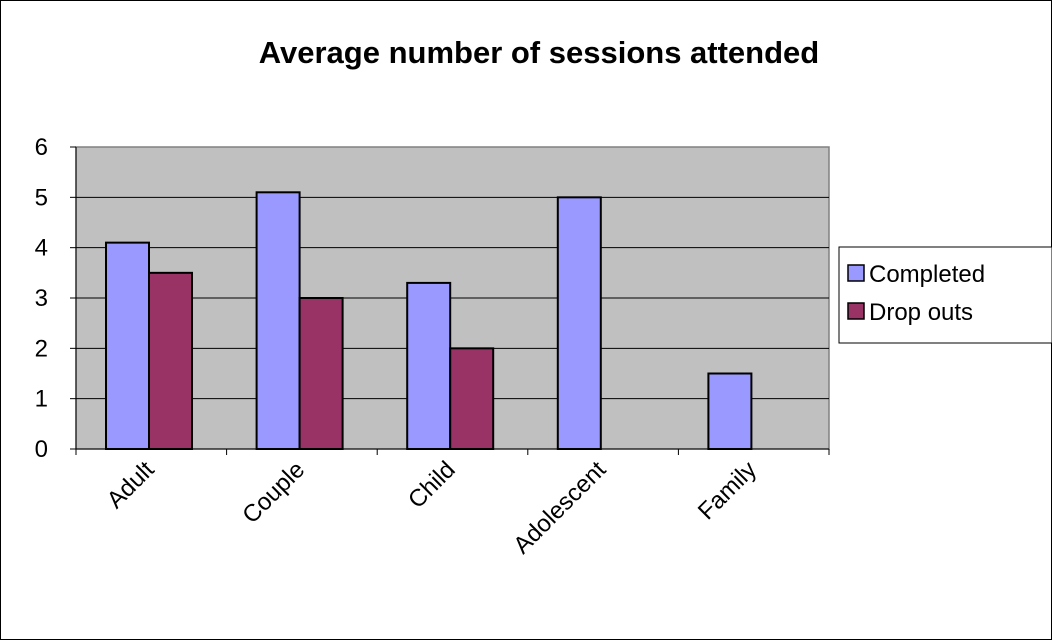 This screenshot has height=641, width=1052. What do you see at coordinates (927, 274) in the screenshot?
I see `legend-label: Completed` at bounding box center [927, 274].